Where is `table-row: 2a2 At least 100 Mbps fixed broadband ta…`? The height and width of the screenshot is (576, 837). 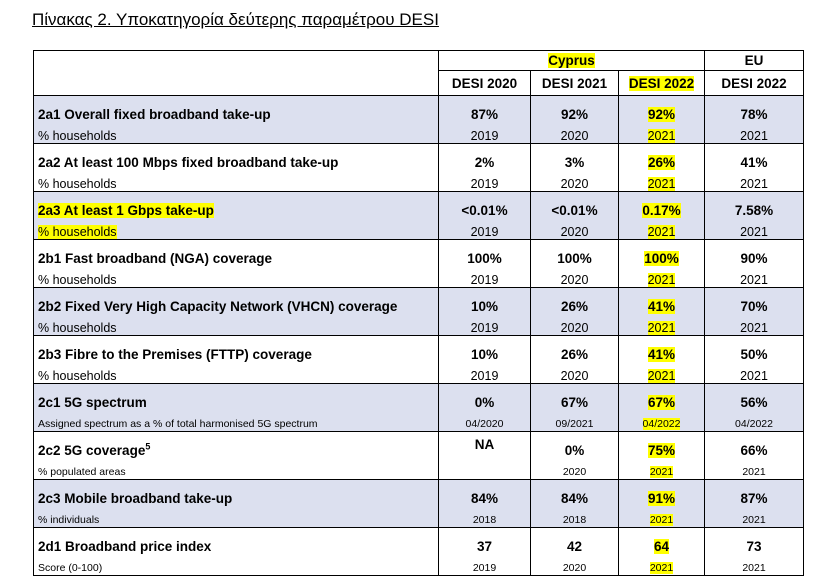
table-row: 2a2 At least 100 Mbps fixed broadband ta… is located at coordinates (419, 159).